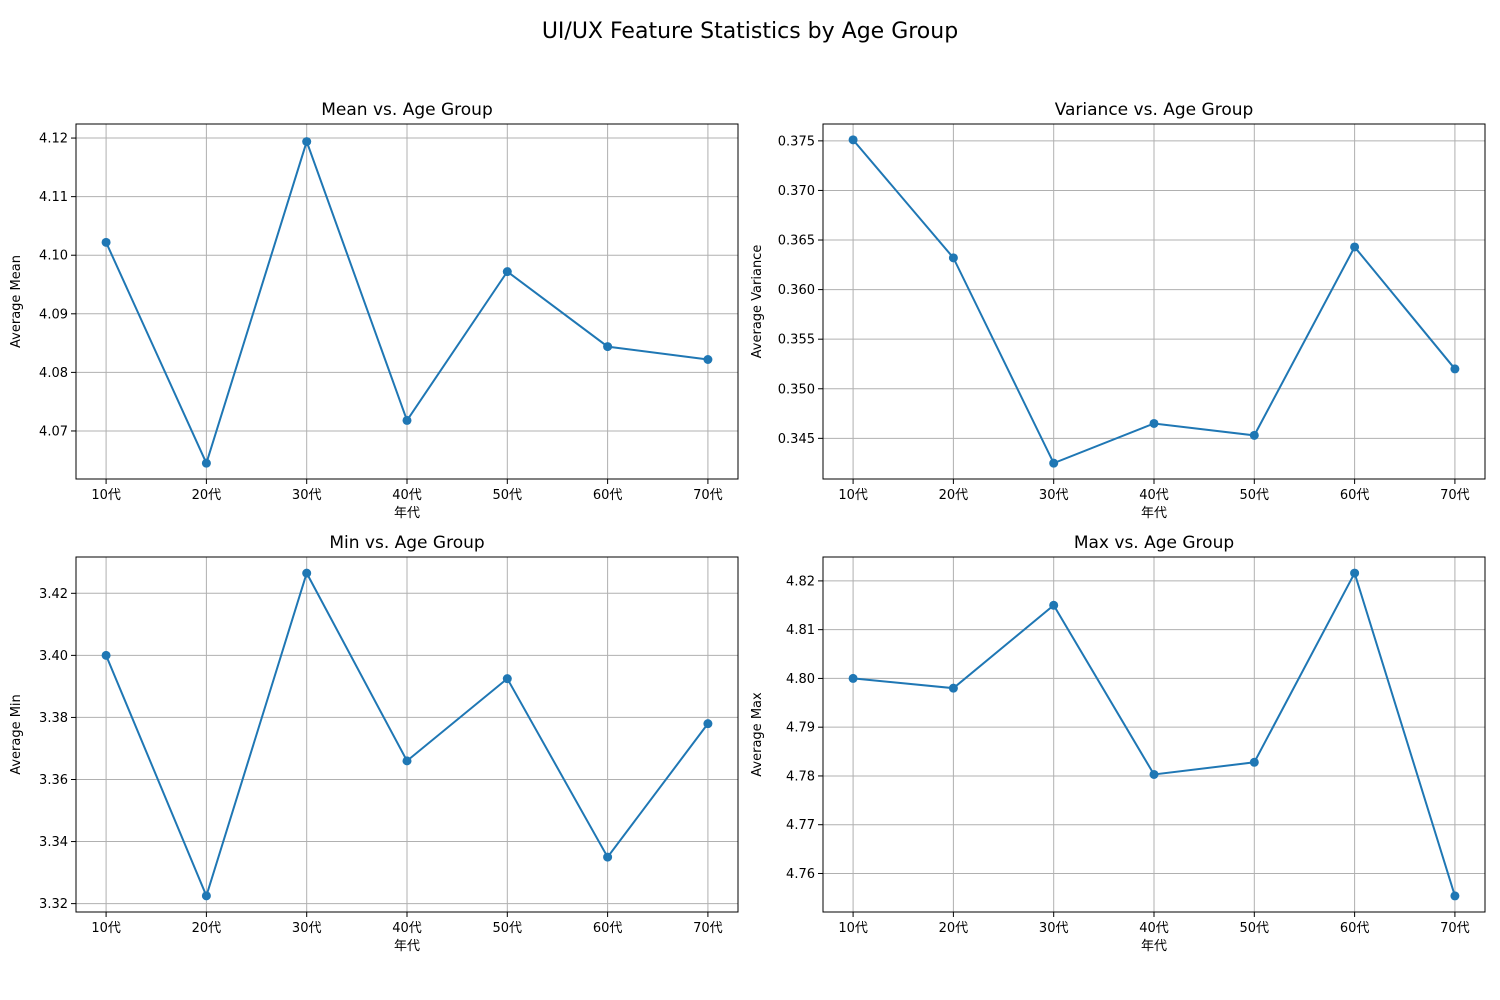  What do you see at coordinates (1154, 110) in the screenshot?
I see `subplot-title-variance: Variance vs. Age Group` at bounding box center [1154, 110].